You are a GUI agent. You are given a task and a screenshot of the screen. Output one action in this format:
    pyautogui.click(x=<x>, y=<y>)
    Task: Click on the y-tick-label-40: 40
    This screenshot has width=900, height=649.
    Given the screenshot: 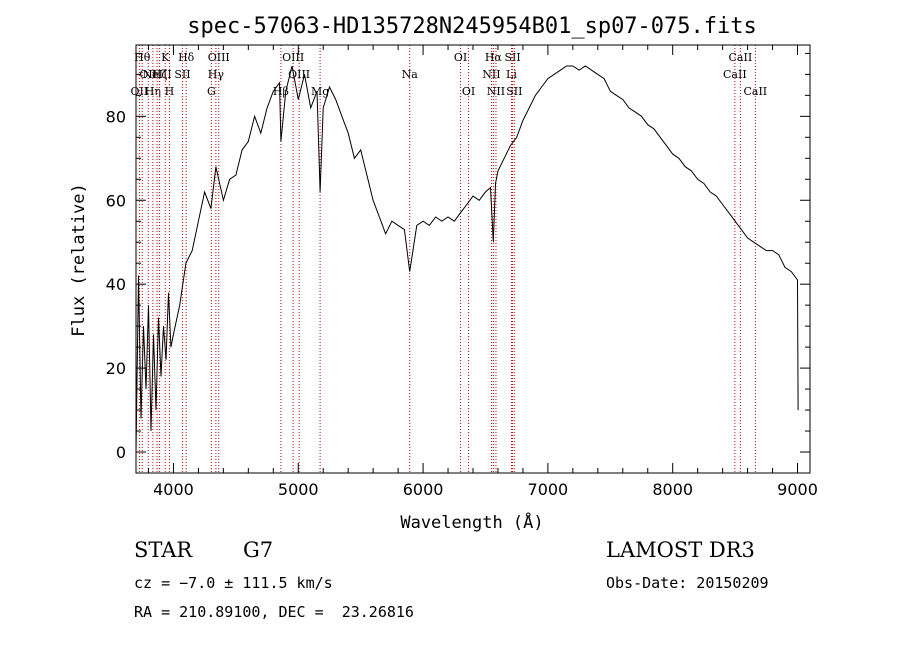 What is the action you would take?
    pyautogui.click(x=116, y=284)
    